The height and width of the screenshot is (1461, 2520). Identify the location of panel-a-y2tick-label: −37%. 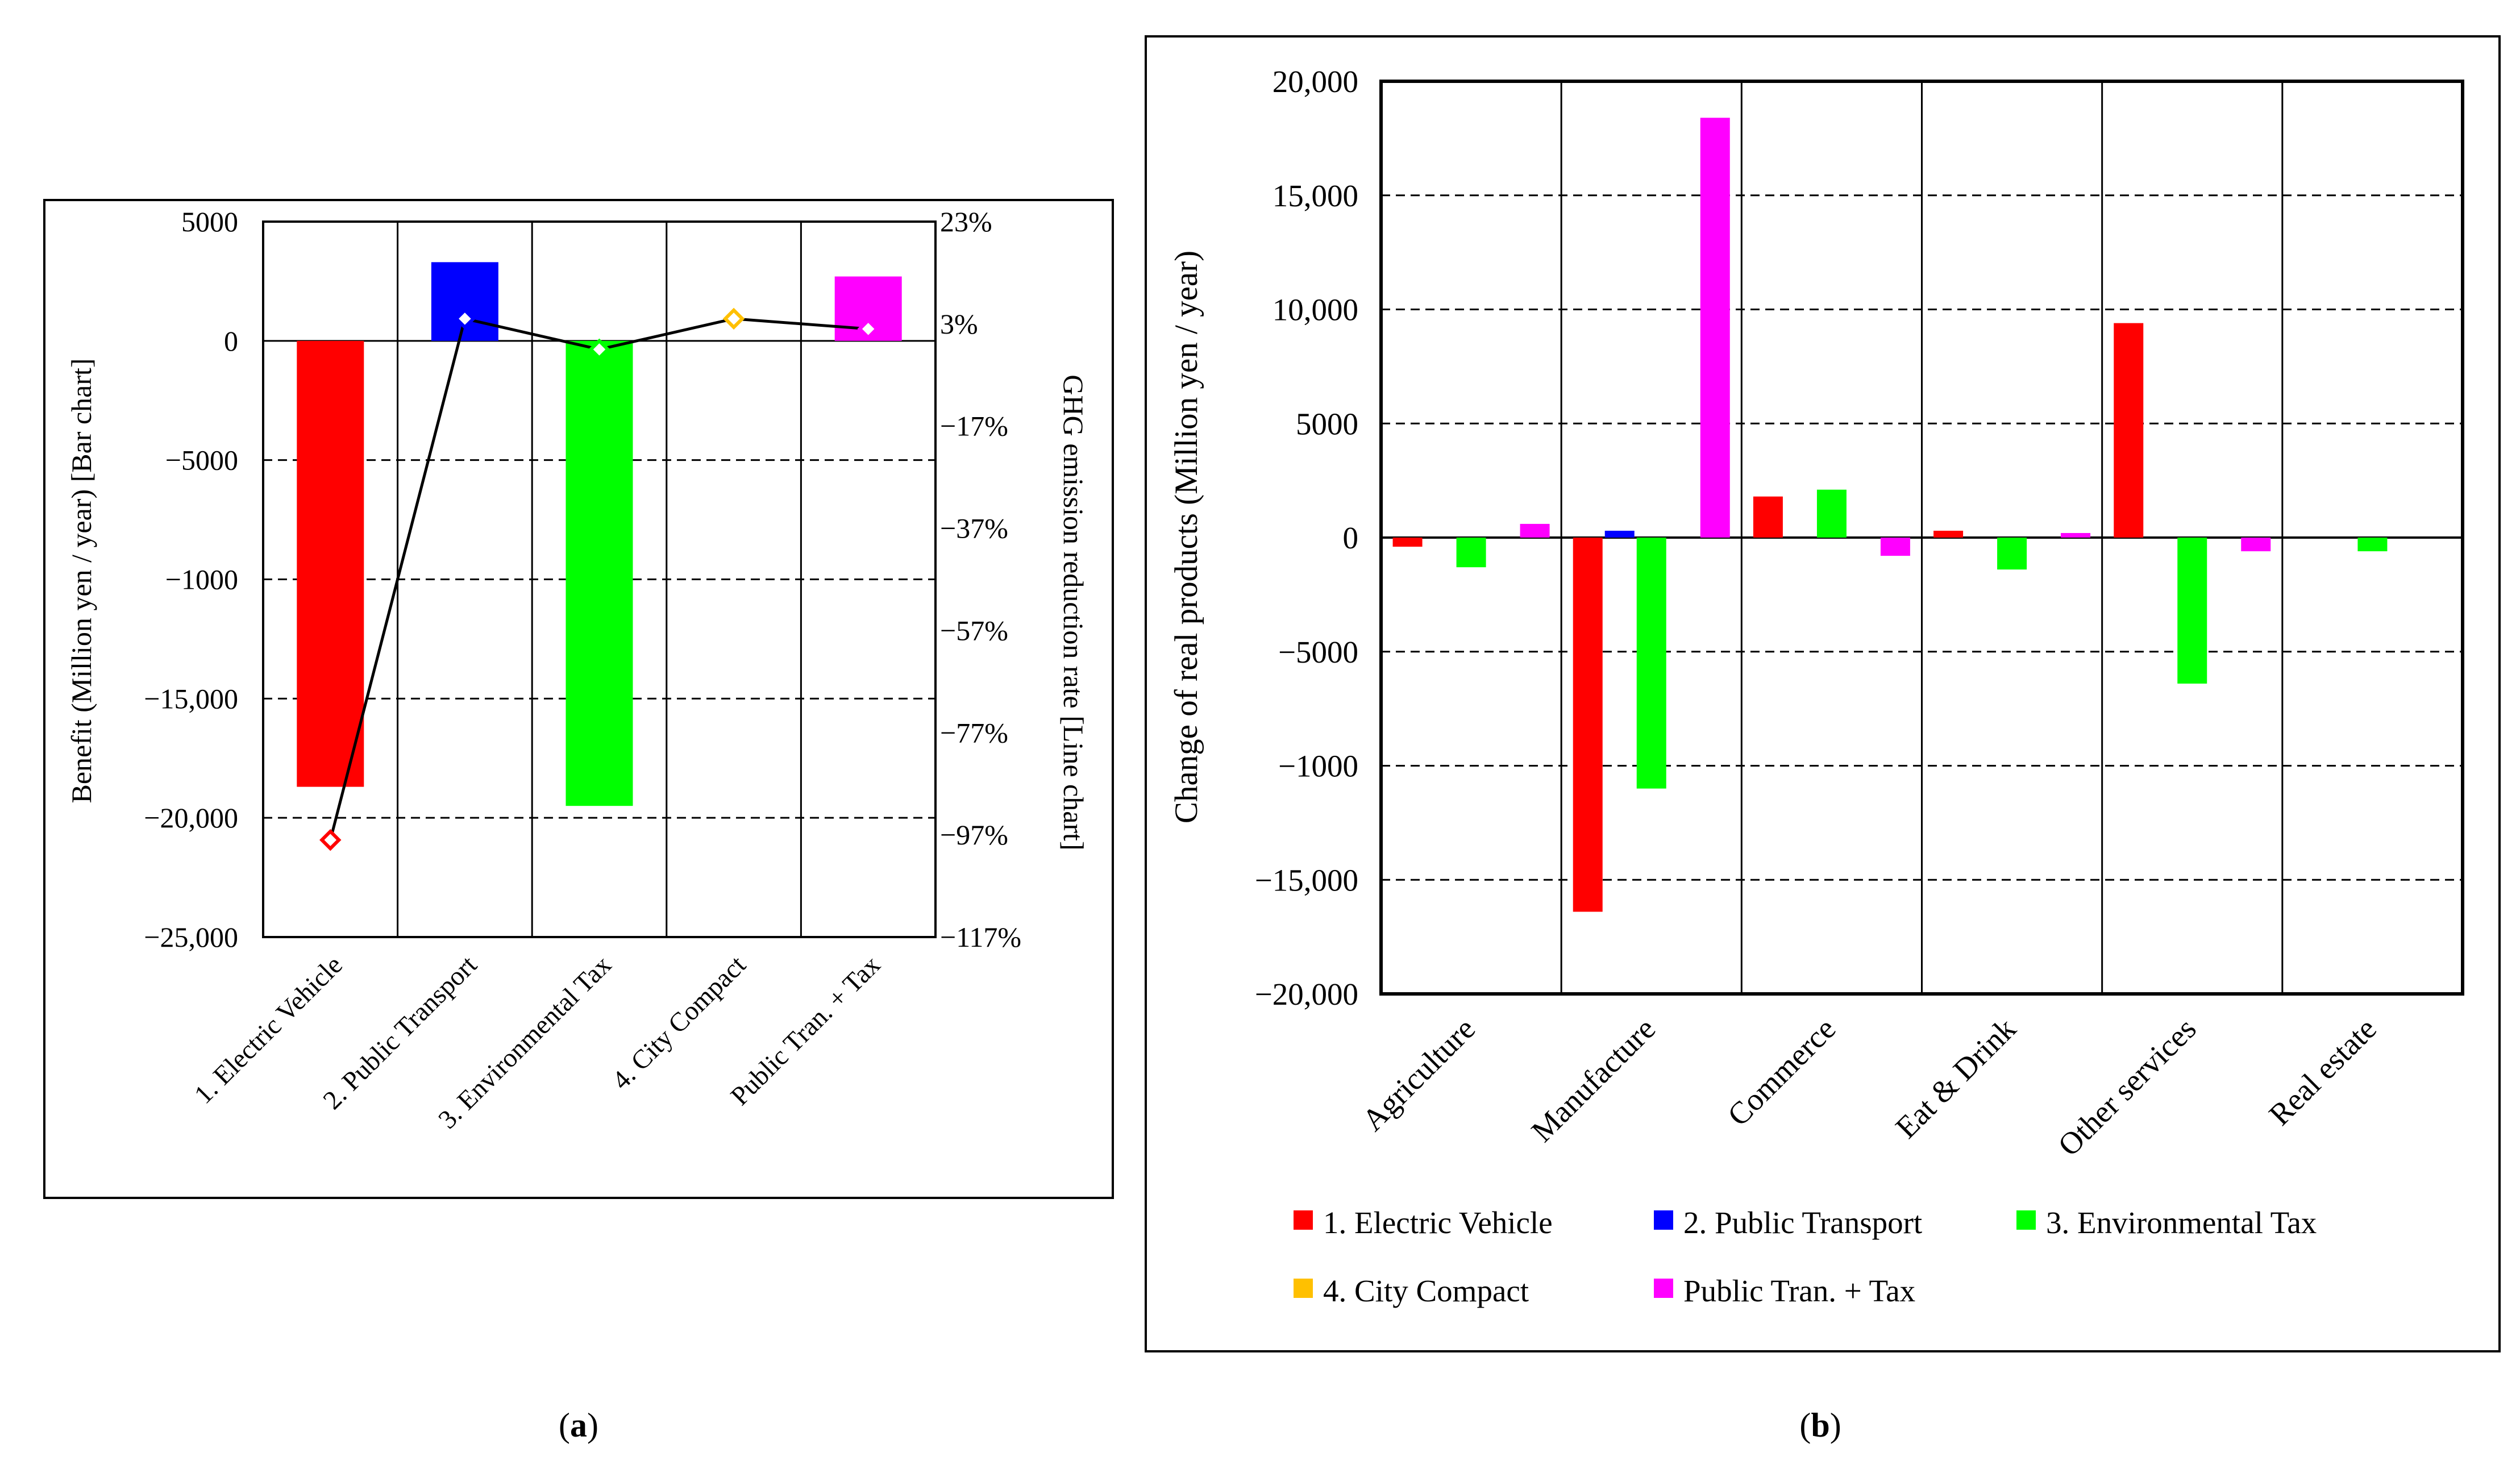
(974, 528).